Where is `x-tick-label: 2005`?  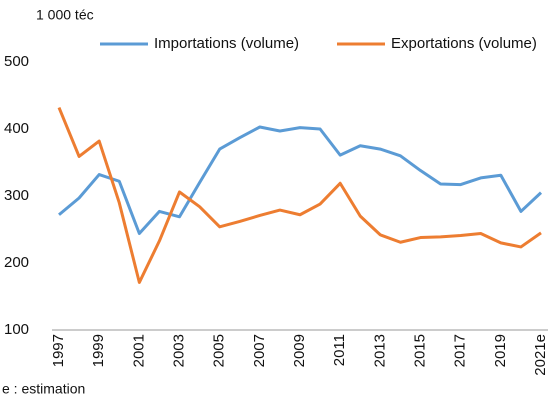 x-tick-label: 2005 is located at coordinates (219, 350).